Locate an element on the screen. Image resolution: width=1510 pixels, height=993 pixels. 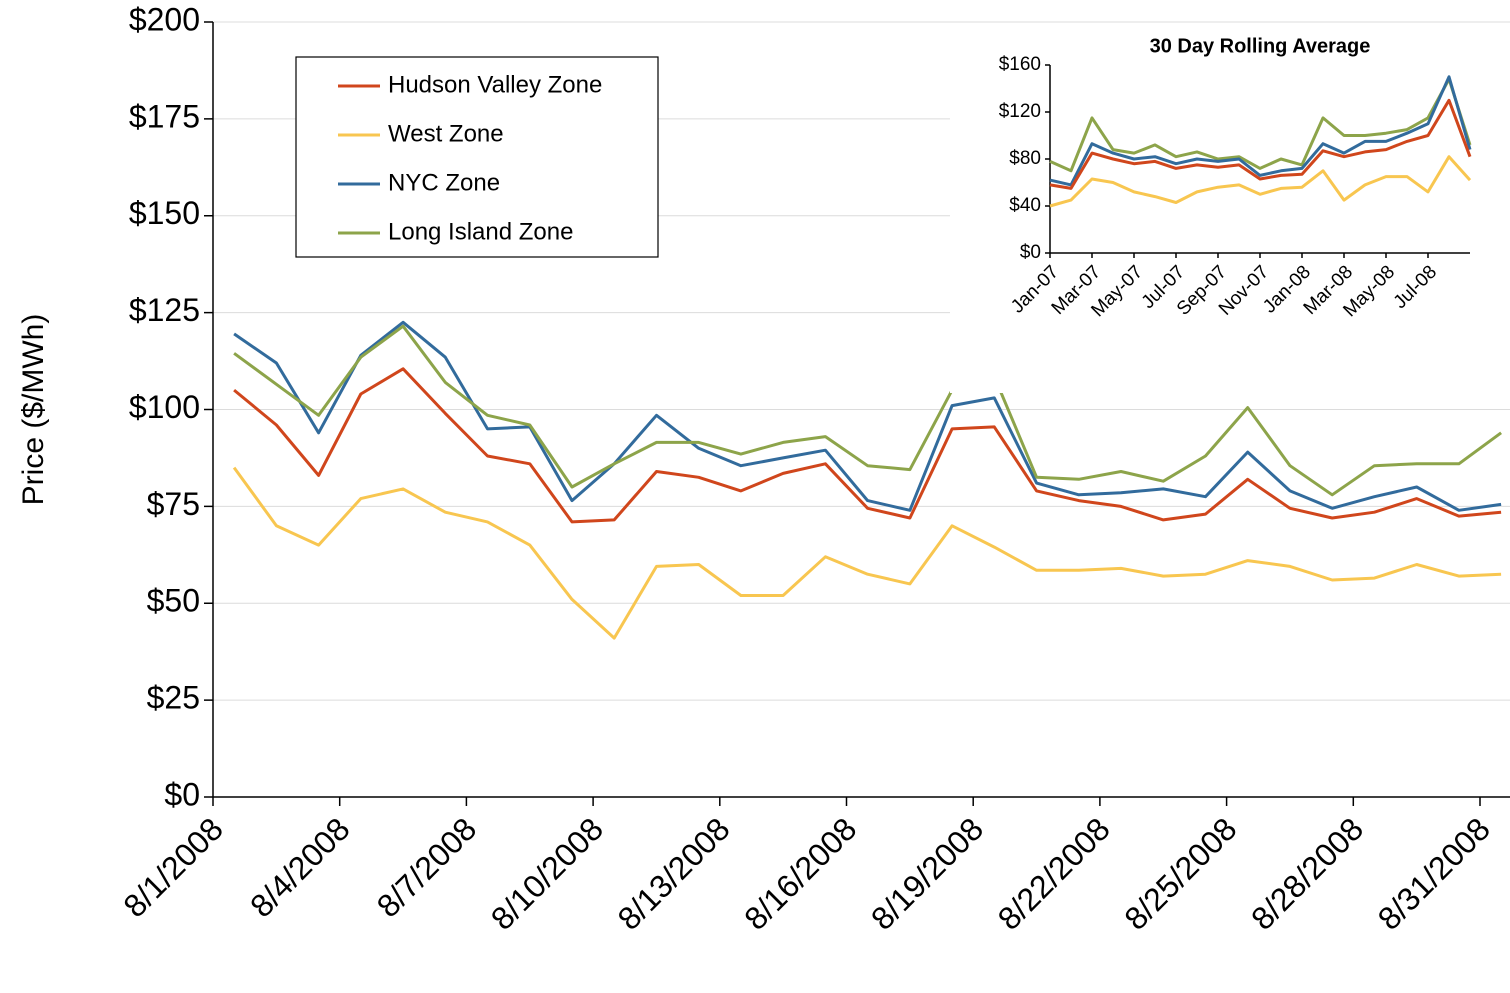
legend-box is located at coordinates (477, 157).